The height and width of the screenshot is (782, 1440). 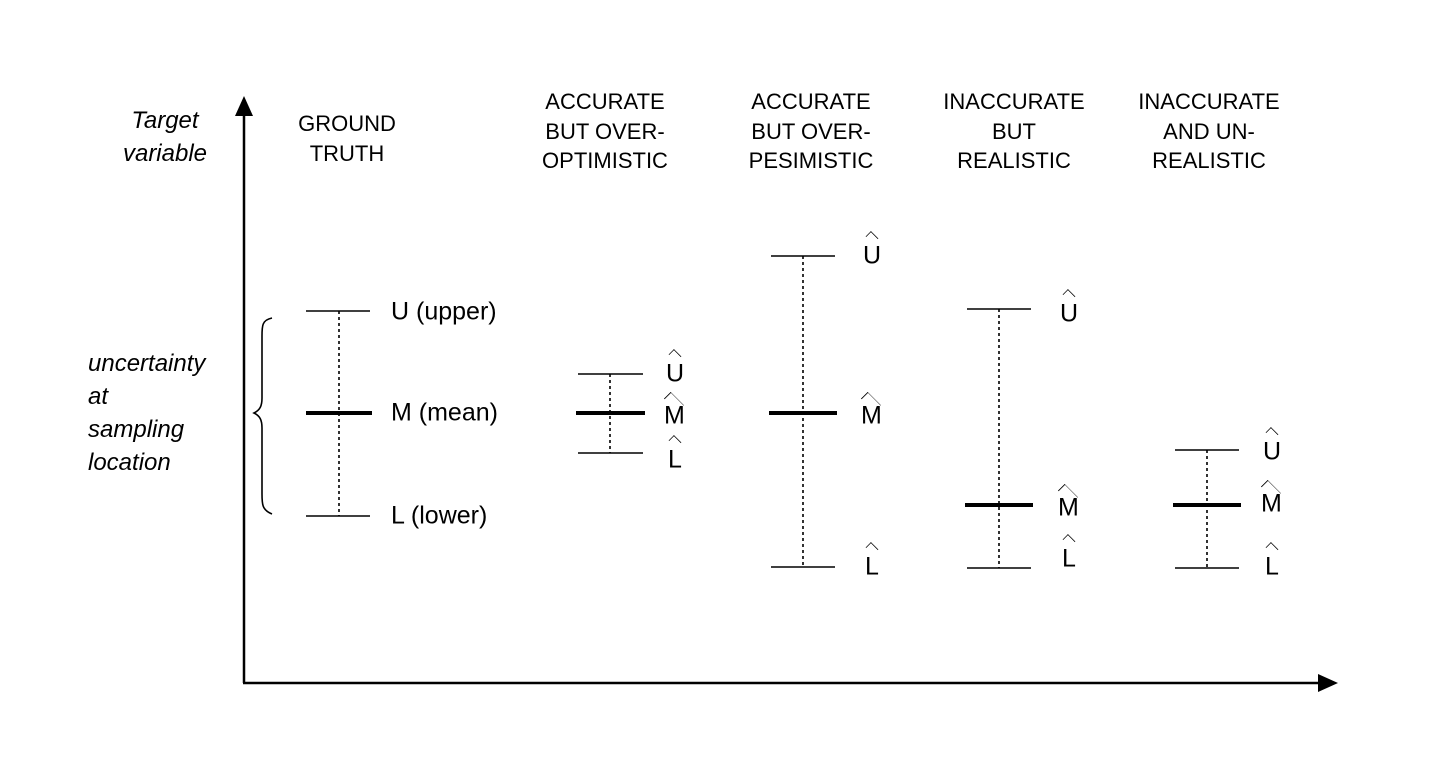 I want to click on over-optimistic-lower-label: L, so click(x=675, y=459).